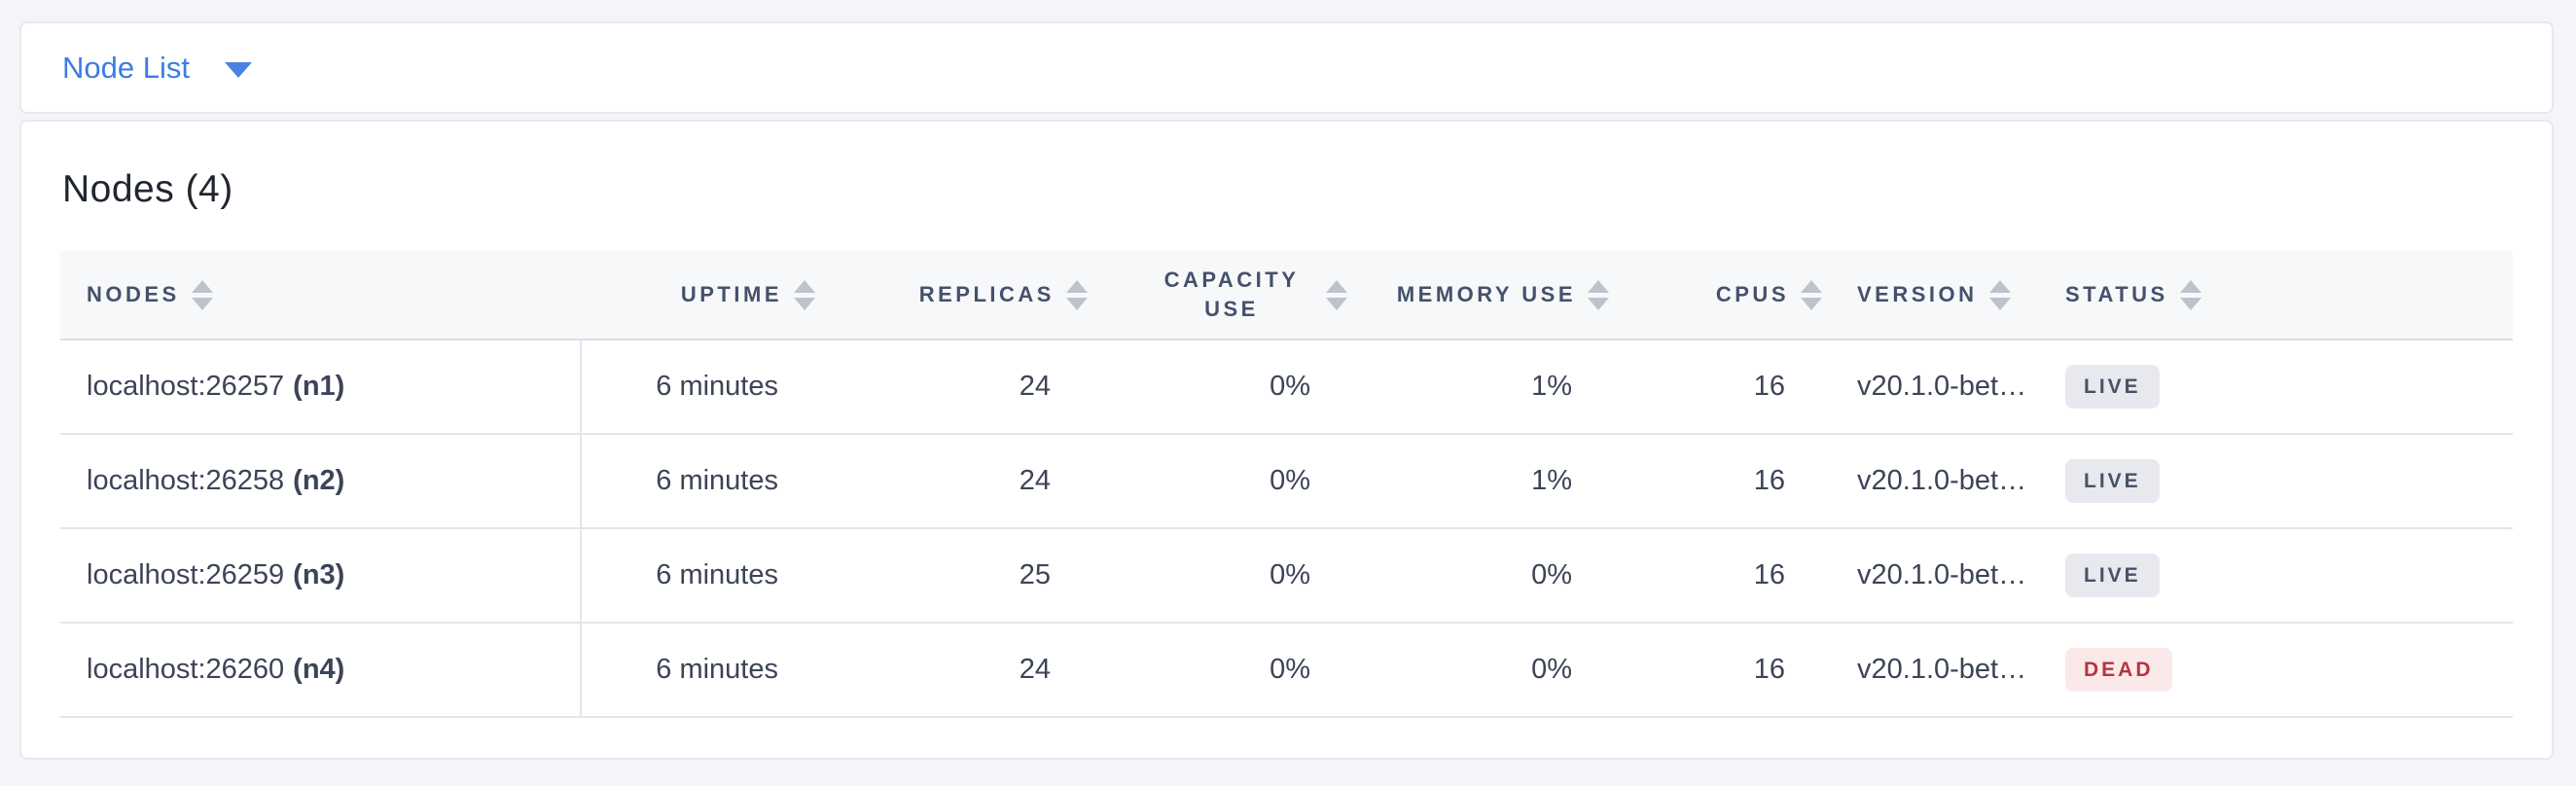  What do you see at coordinates (1286, 67) in the screenshot?
I see `view-selector-bar: Node List` at bounding box center [1286, 67].